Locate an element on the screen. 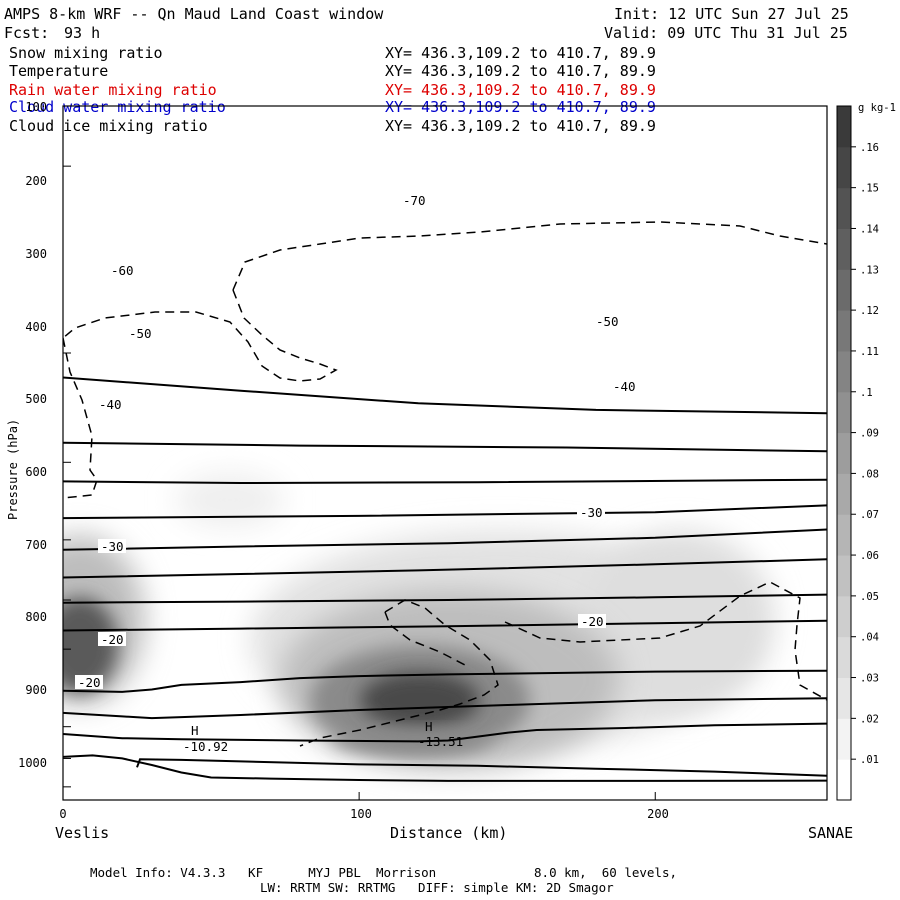  y-tick-label: 200 is located at coordinates (36, 181).